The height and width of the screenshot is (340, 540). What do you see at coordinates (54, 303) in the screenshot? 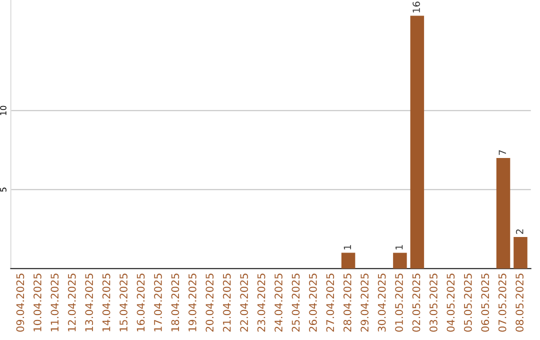
I see `x-tick-label: 11.04.2025` at bounding box center [54, 303].